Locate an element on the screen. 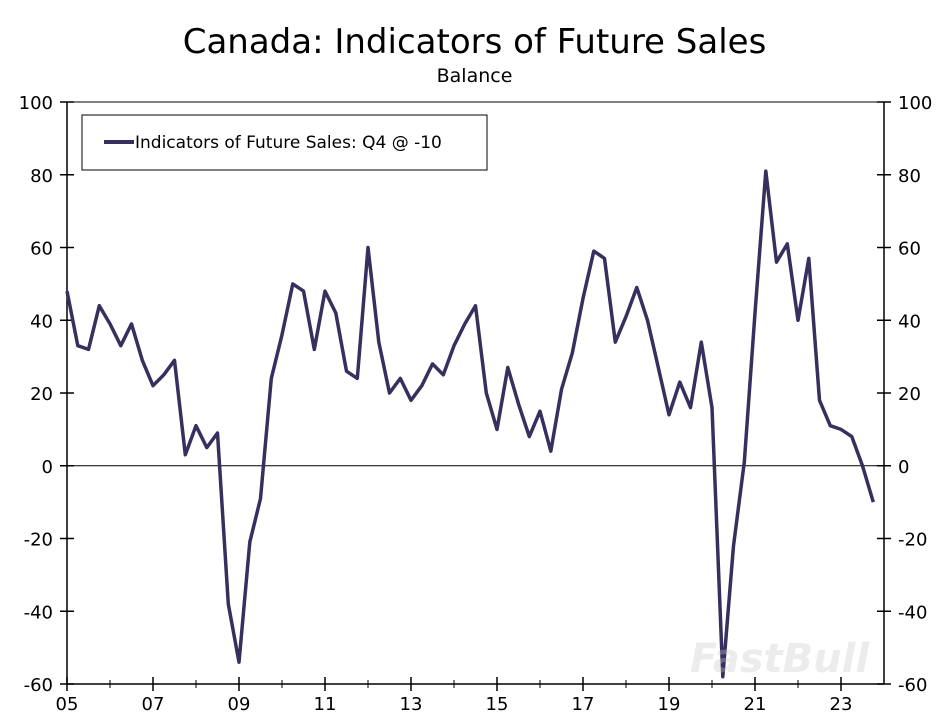 This screenshot has width=949, height=727. y-tick-label-right: 20 is located at coordinates (909, 394).